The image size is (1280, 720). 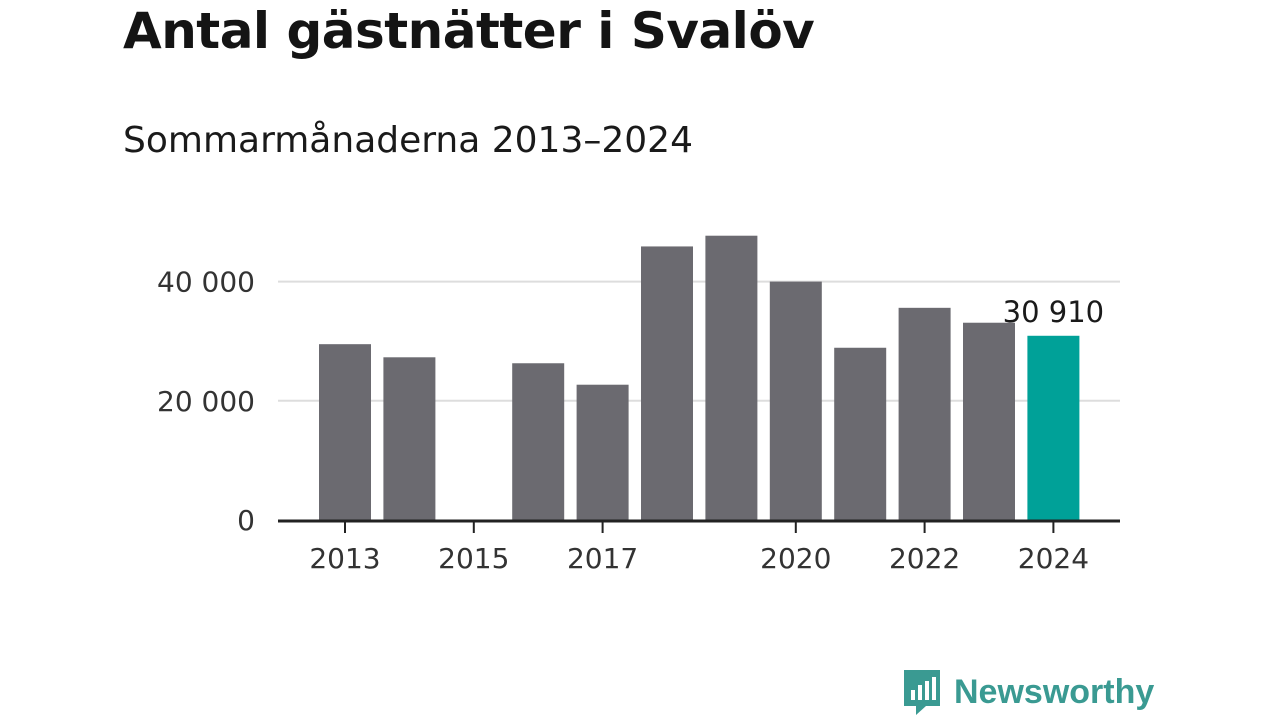 What do you see at coordinates (795, 400) in the screenshot?
I see `bar-2020` at bounding box center [795, 400].